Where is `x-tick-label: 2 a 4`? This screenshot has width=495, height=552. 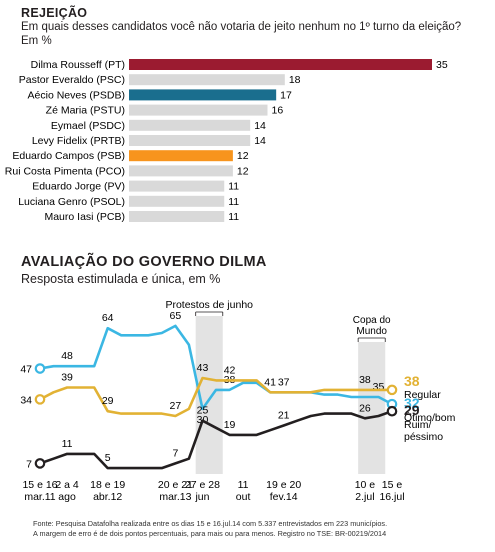
x-tick-label: 2 a 4 is located at coordinates (67, 485).